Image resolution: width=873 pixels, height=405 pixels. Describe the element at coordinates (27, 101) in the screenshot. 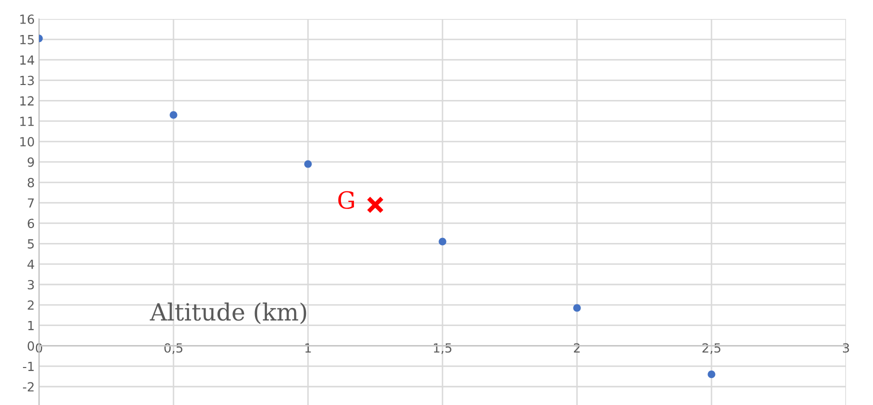

I see `y-tick-label: 12` at that location.